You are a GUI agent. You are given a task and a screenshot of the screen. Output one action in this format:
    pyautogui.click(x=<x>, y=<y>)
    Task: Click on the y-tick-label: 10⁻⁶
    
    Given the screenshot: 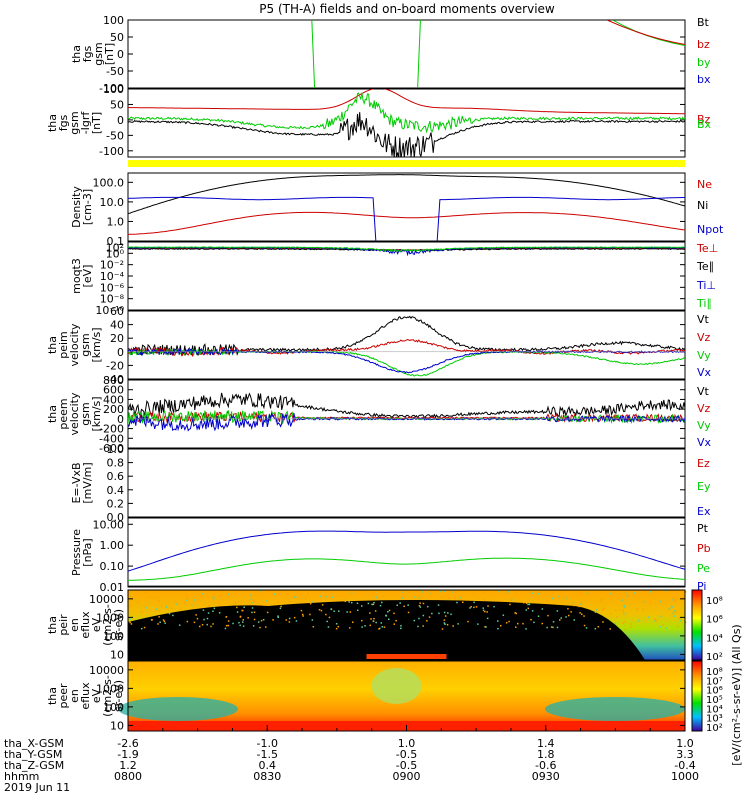 What is the action you would take?
    pyautogui.click(x=112, y=287)
    